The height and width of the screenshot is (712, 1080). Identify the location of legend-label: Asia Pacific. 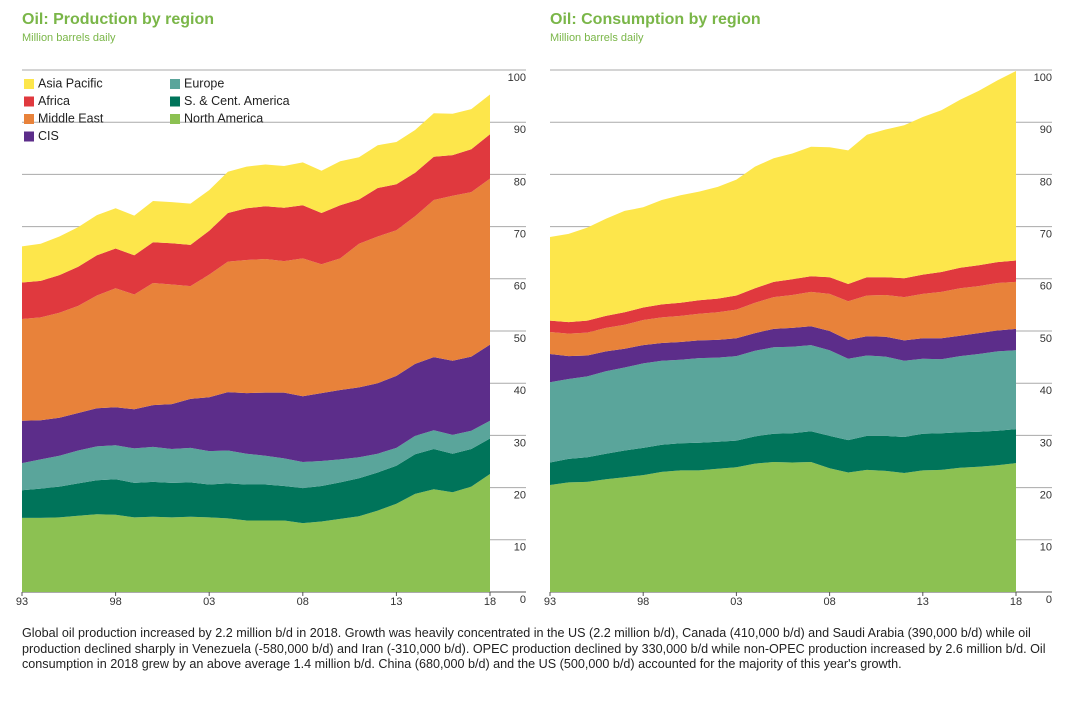
(70, 83).